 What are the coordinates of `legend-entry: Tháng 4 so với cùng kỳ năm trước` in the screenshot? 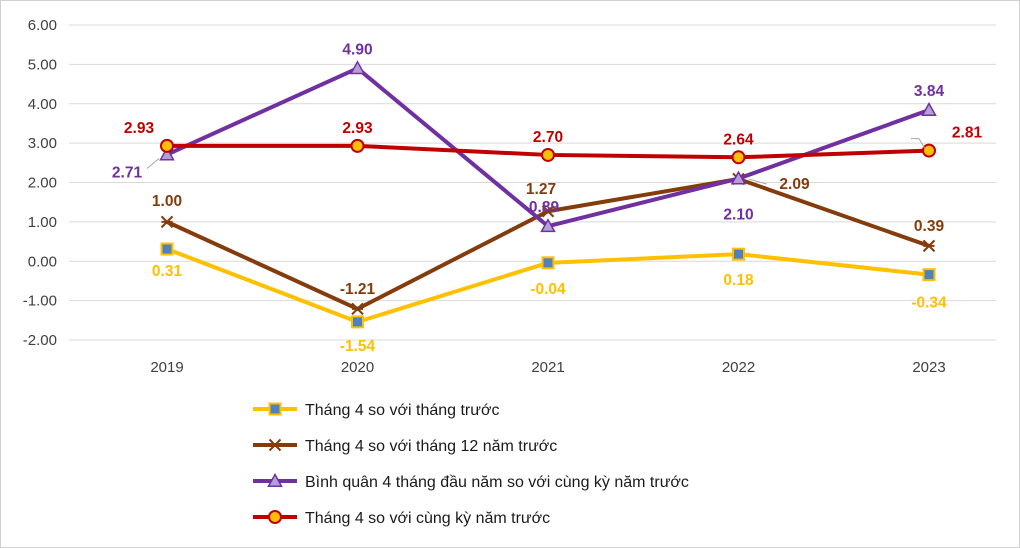 It's located at (401, 518).